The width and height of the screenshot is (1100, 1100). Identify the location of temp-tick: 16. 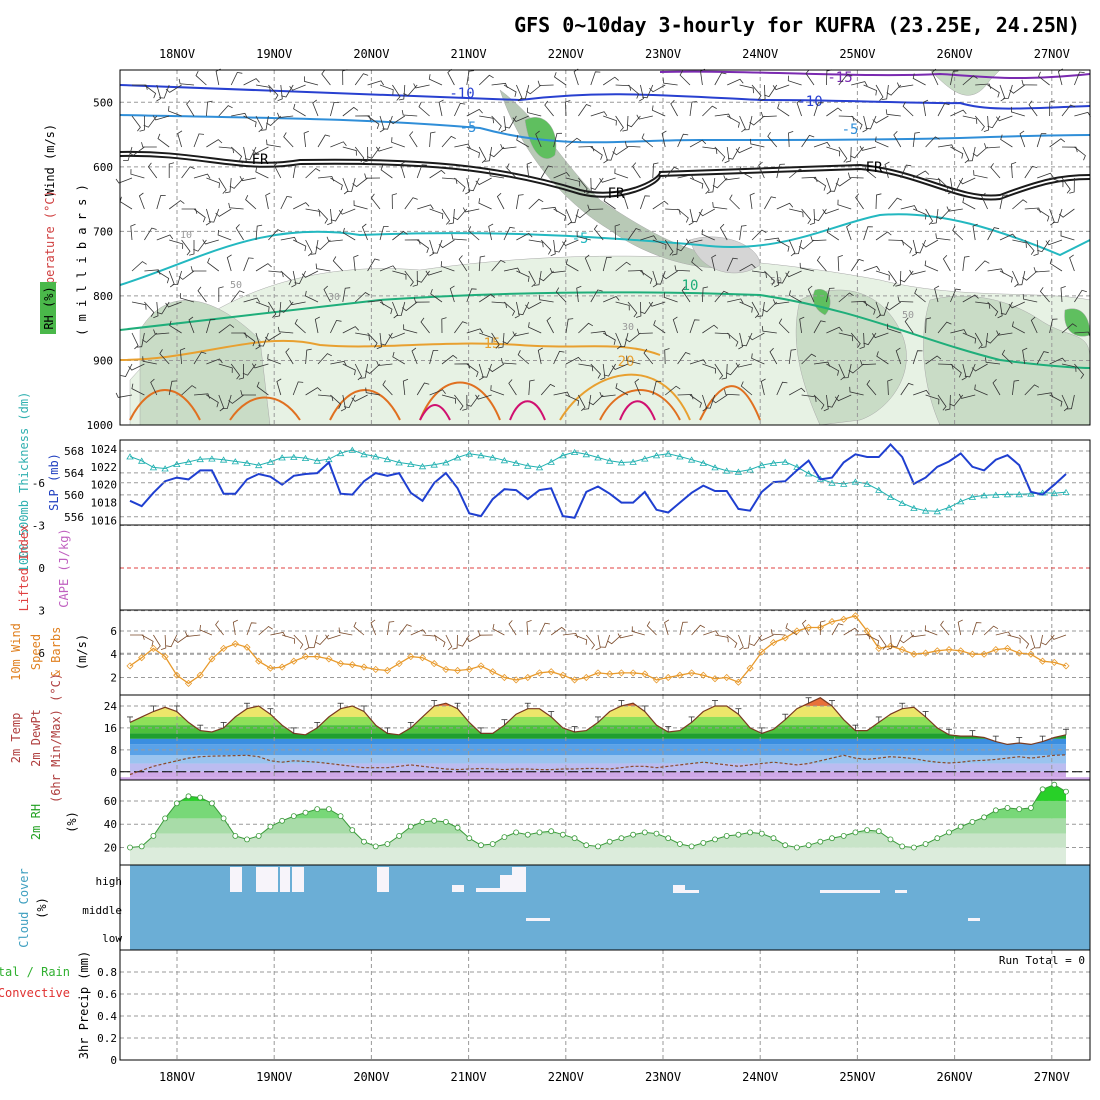
(110, 728).